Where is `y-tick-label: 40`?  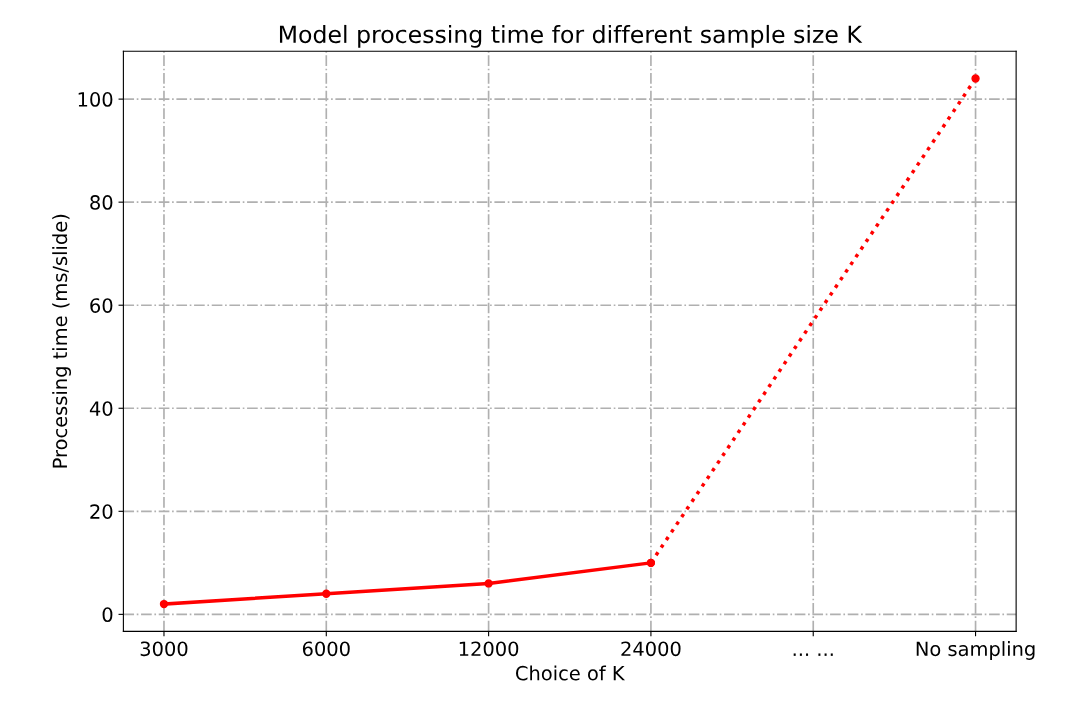
y-tick-label: 40 is located at coordinates (101, 408).